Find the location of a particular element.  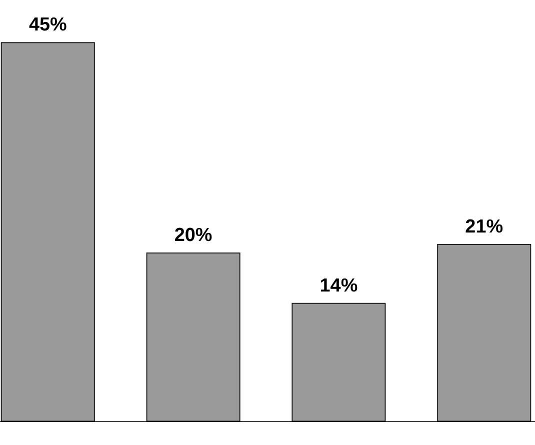

data-label: 45% is located at coordinates (48, 25).